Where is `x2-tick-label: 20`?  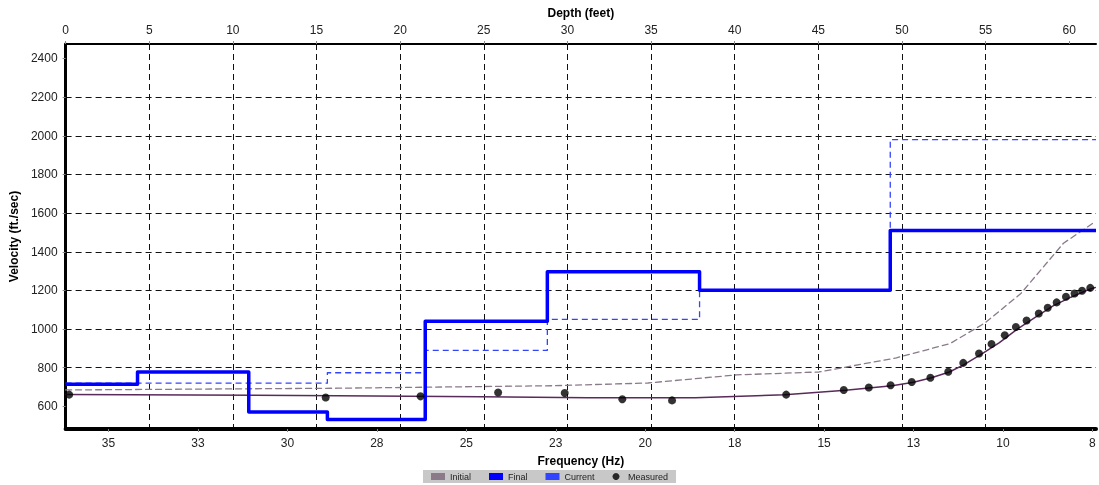 x2-tick-label: 20 is located at coordinates (400, 30).